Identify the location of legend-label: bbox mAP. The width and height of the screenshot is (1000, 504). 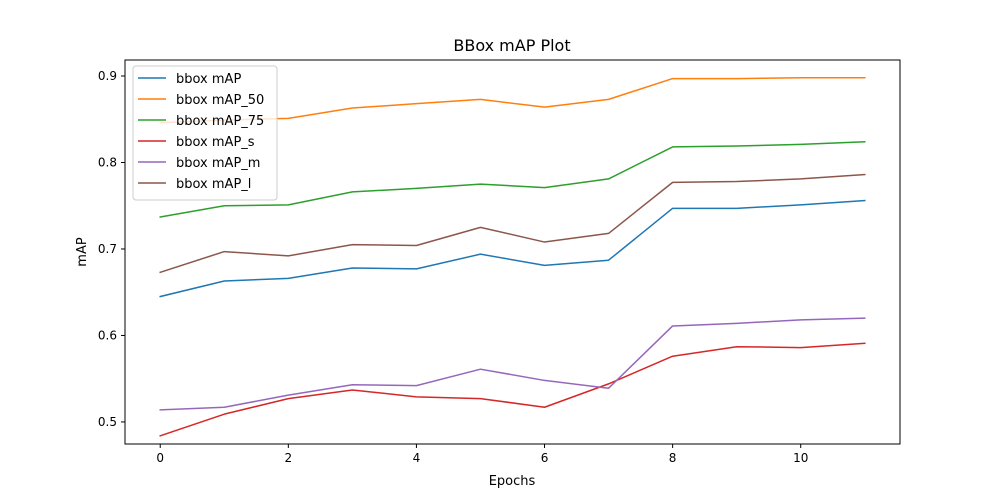
(208, 79).